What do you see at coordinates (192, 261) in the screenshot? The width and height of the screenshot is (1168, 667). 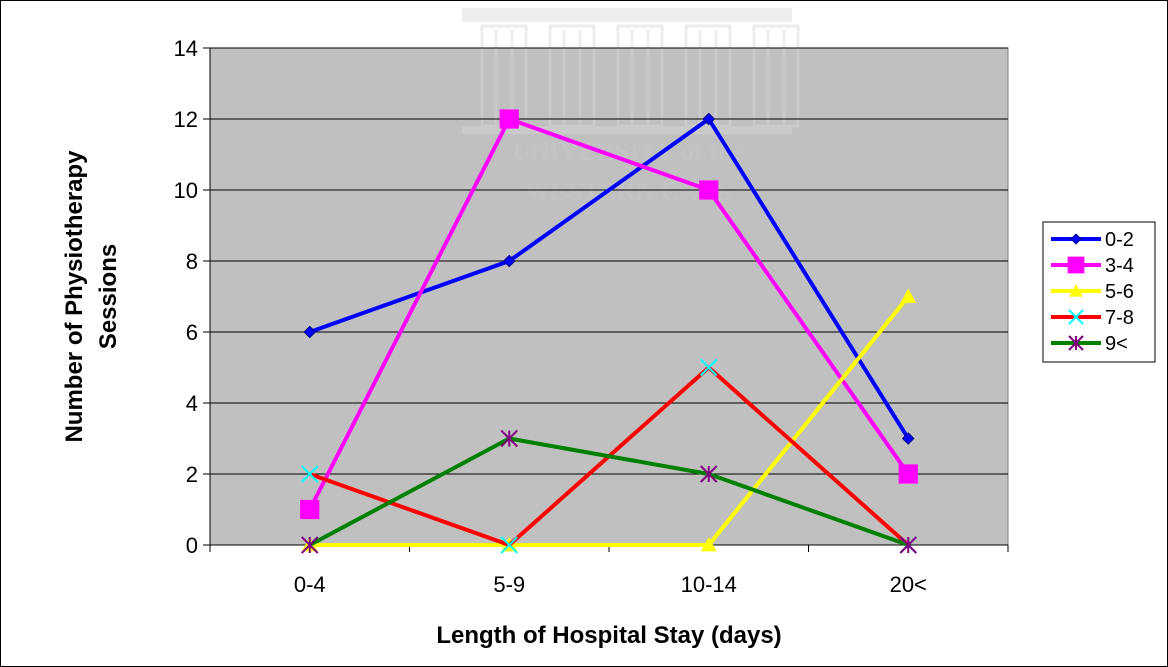 I see `y-tick-label: 8` at bounding box center [192, 261].